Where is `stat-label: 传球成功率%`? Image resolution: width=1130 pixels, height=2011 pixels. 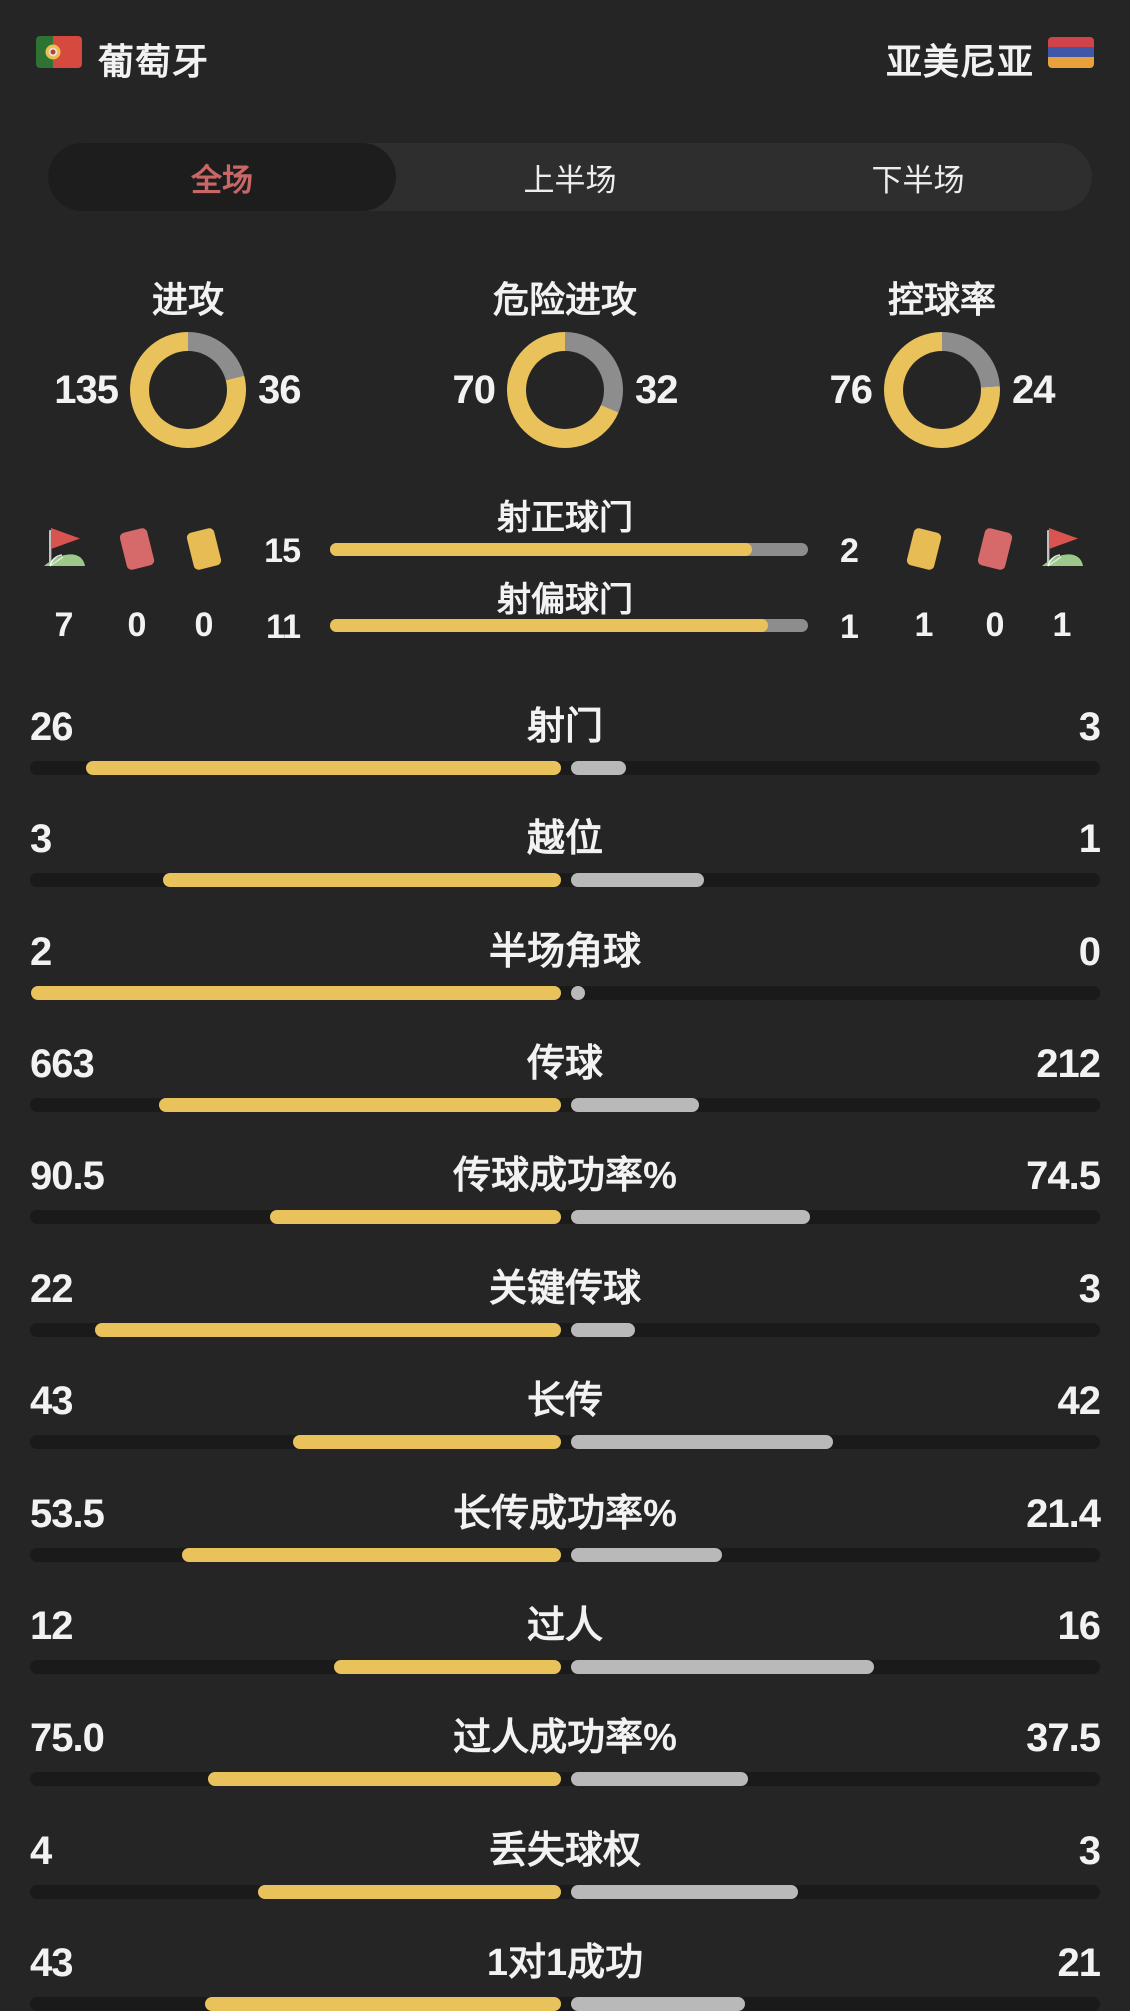
stat-label: 传球成功率% is located at coordinates (565, 1176).